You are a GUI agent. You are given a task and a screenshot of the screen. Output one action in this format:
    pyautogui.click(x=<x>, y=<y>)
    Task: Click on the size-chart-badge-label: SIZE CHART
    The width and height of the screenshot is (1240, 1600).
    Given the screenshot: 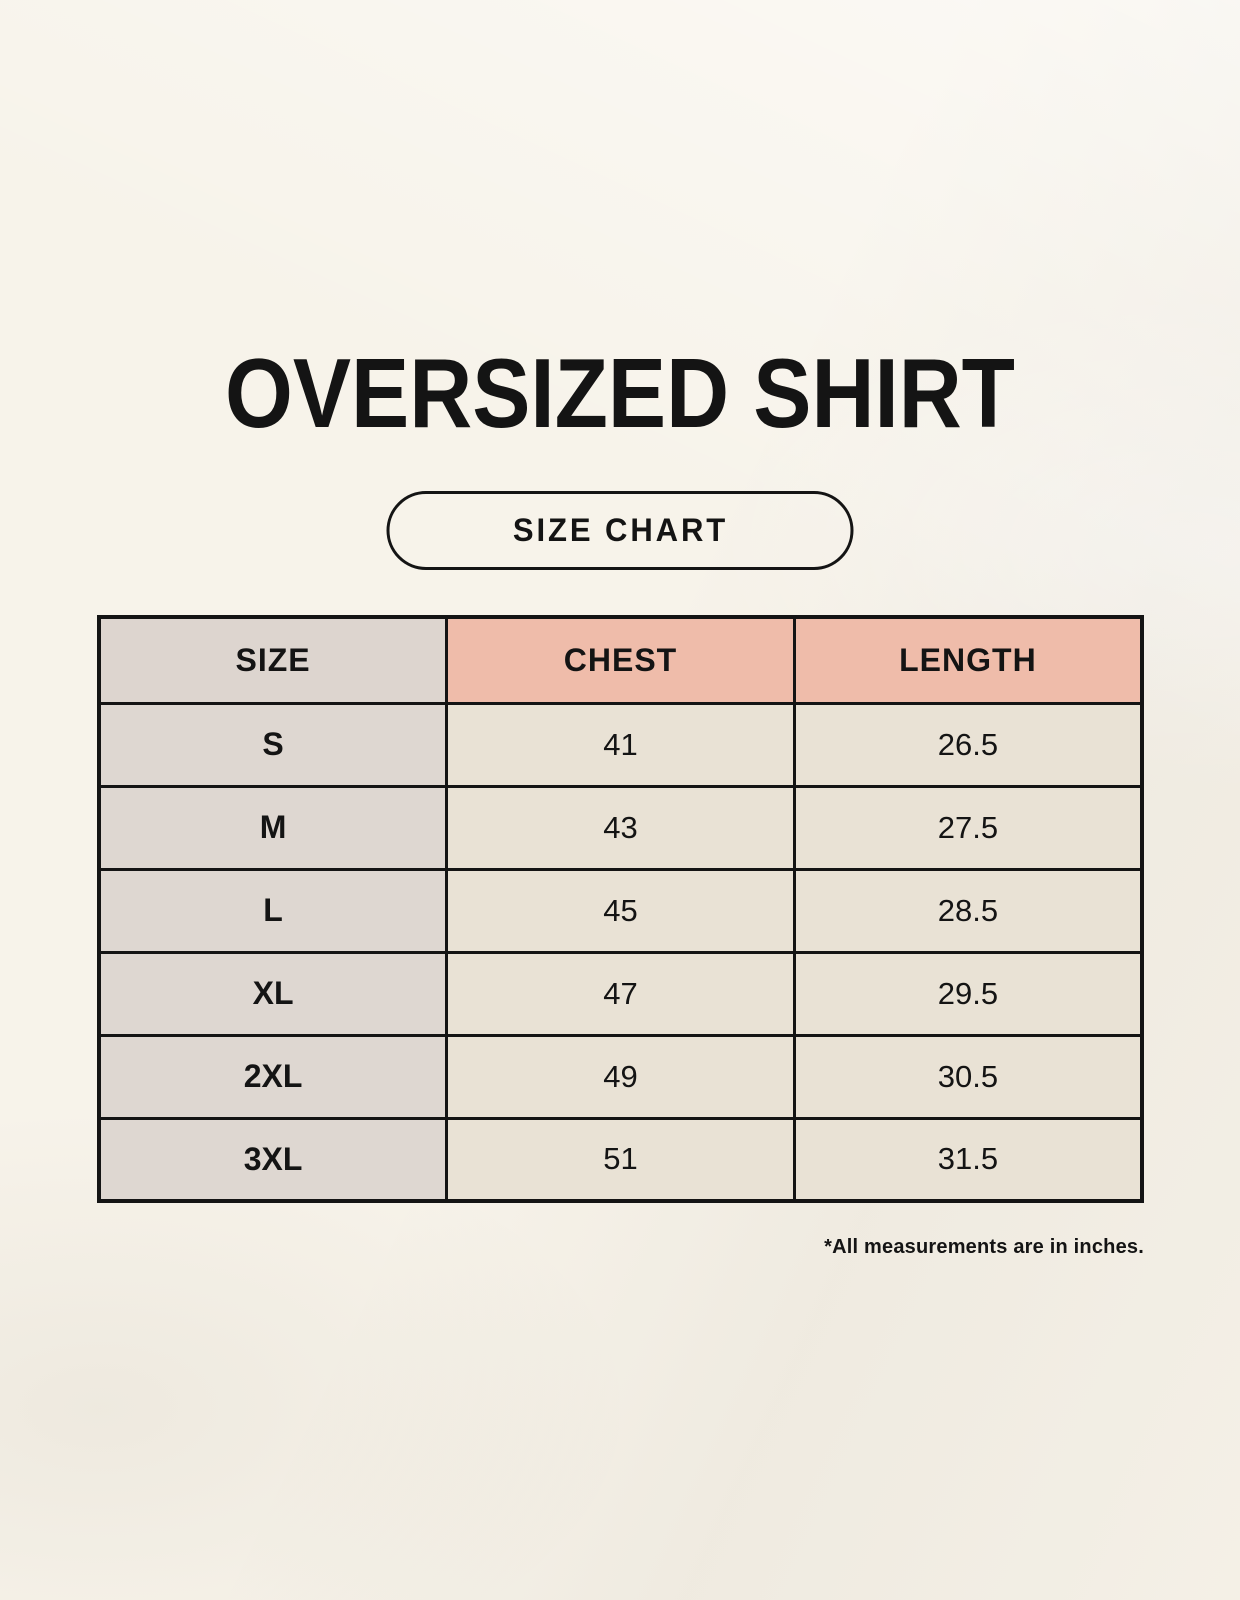 What is the action you would take?
    pyautogui.click(x=620, y=530)
    